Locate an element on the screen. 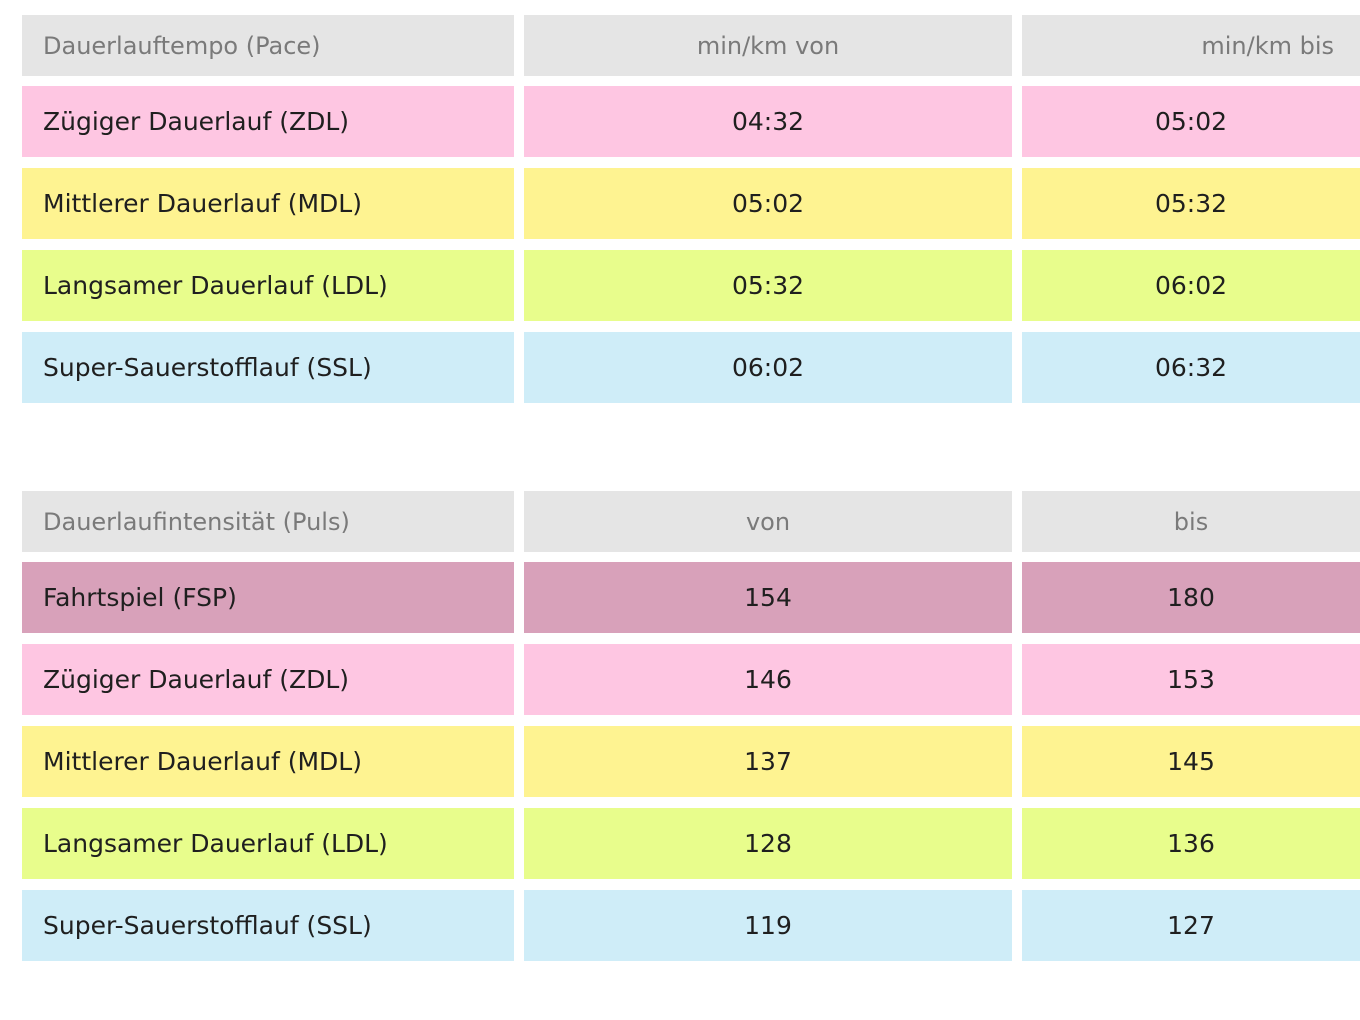  row-to-value: 136 is located at coordinates (1191, 843).